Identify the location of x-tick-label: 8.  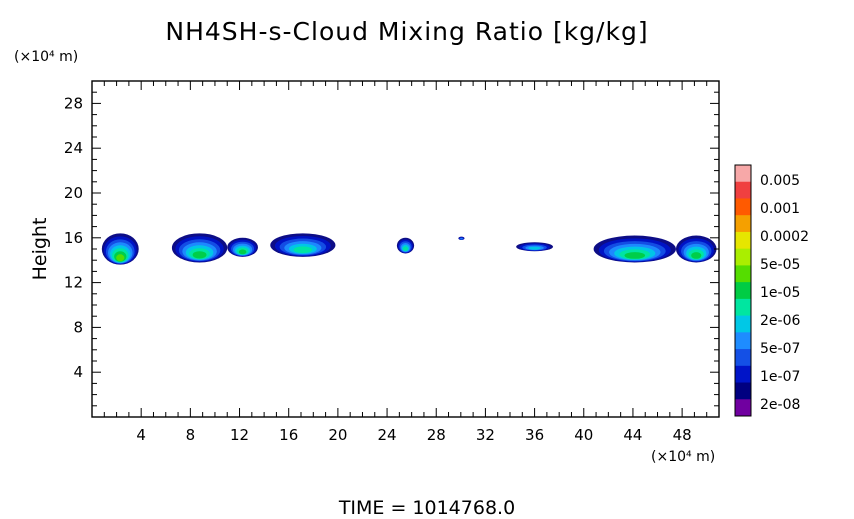
(191, 435).